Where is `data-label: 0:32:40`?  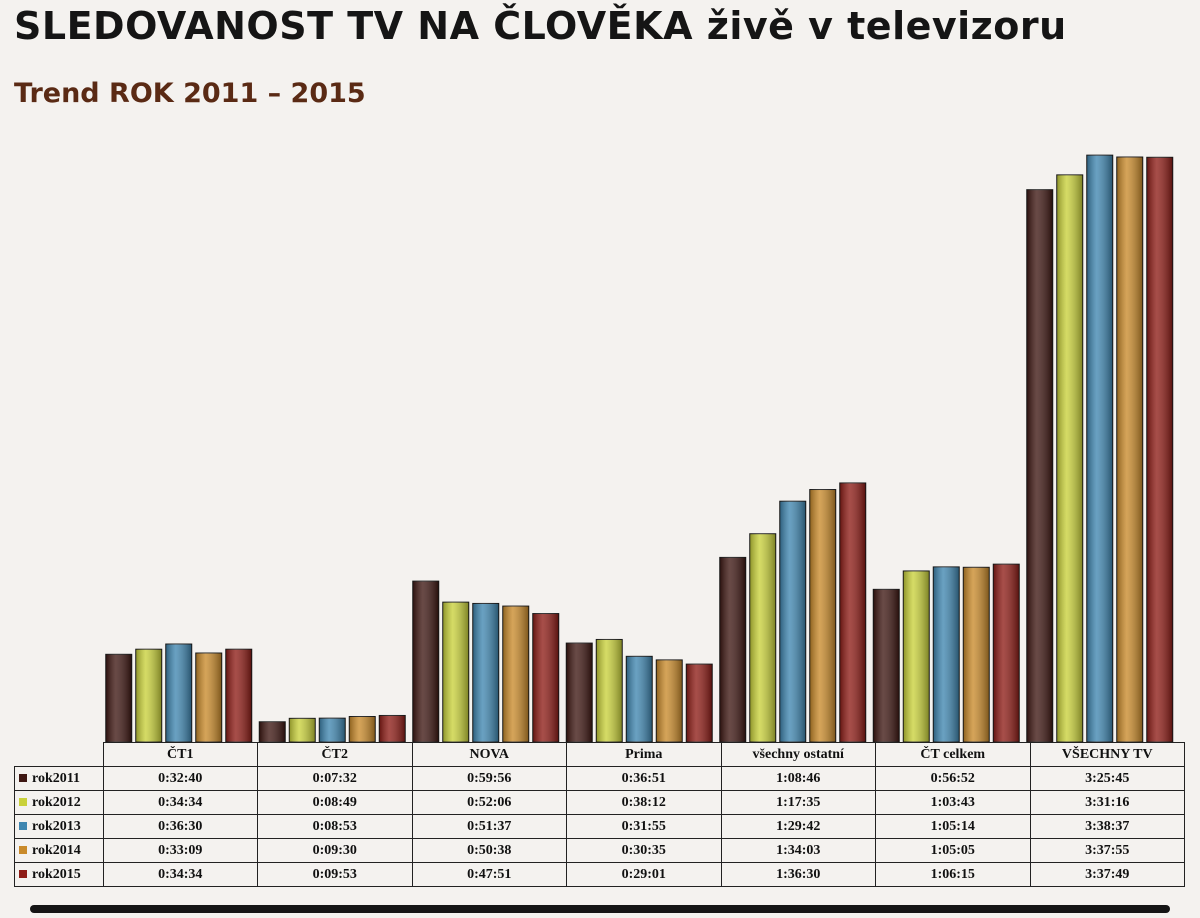
data-label: 0:32:40 is located at coordinates (180, 778).